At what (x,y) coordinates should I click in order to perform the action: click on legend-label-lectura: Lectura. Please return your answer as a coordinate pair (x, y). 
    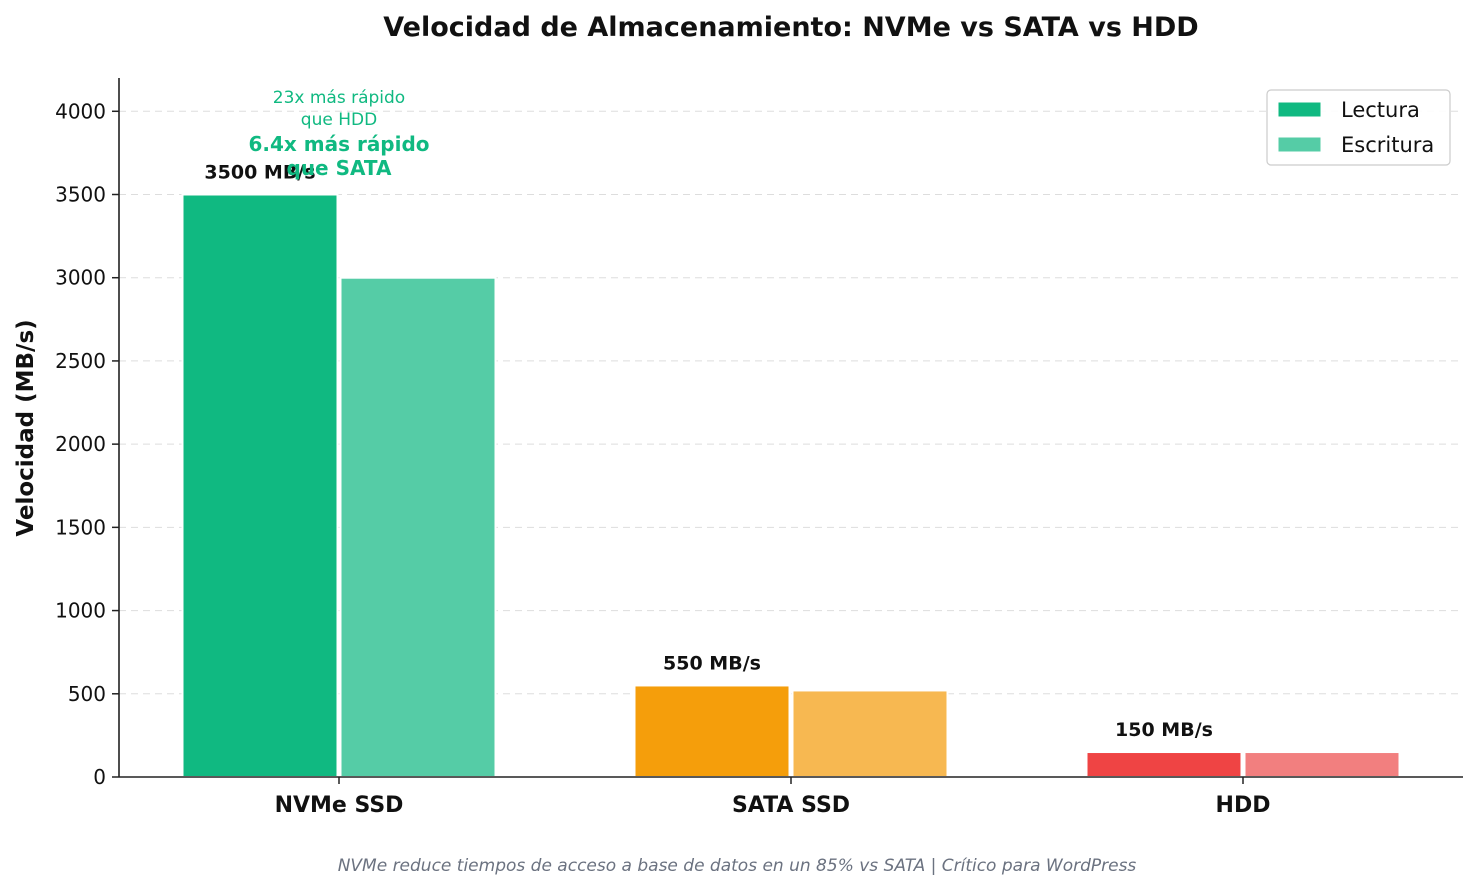
    Looking at the image, I should click on (1380, 110).